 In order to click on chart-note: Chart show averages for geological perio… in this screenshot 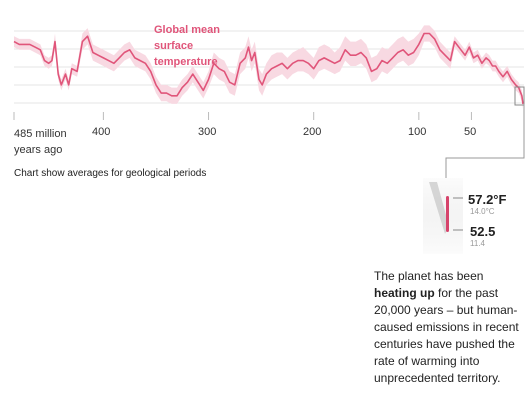, I will do `click(110, 173)`.